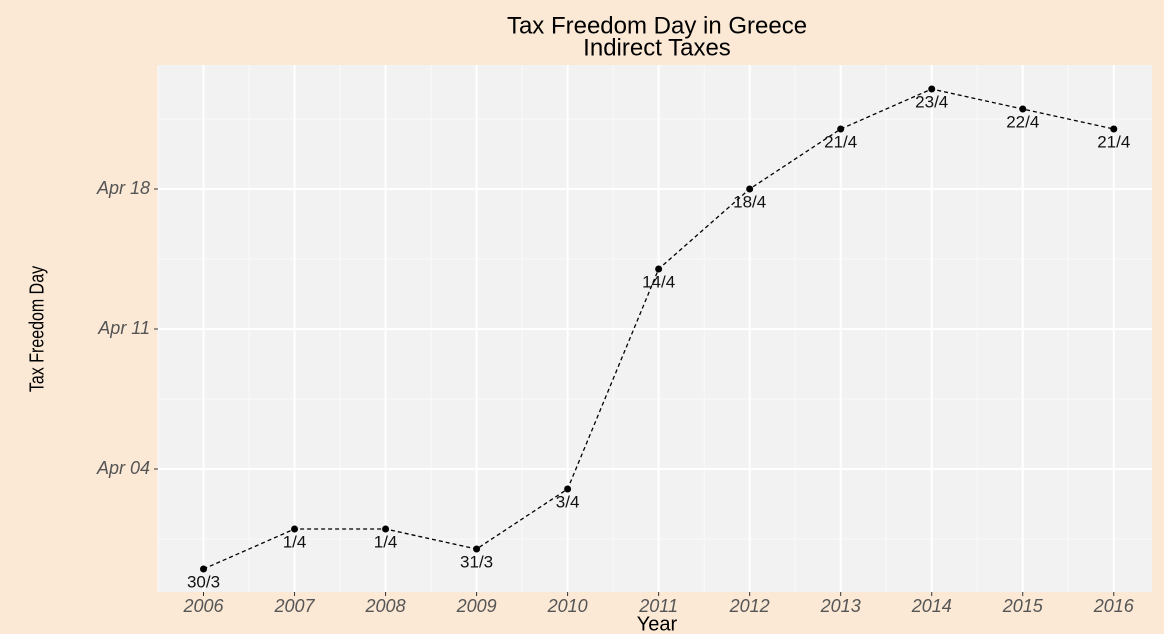  I want to click on x-tick-label: 2013, so click(840, 606).